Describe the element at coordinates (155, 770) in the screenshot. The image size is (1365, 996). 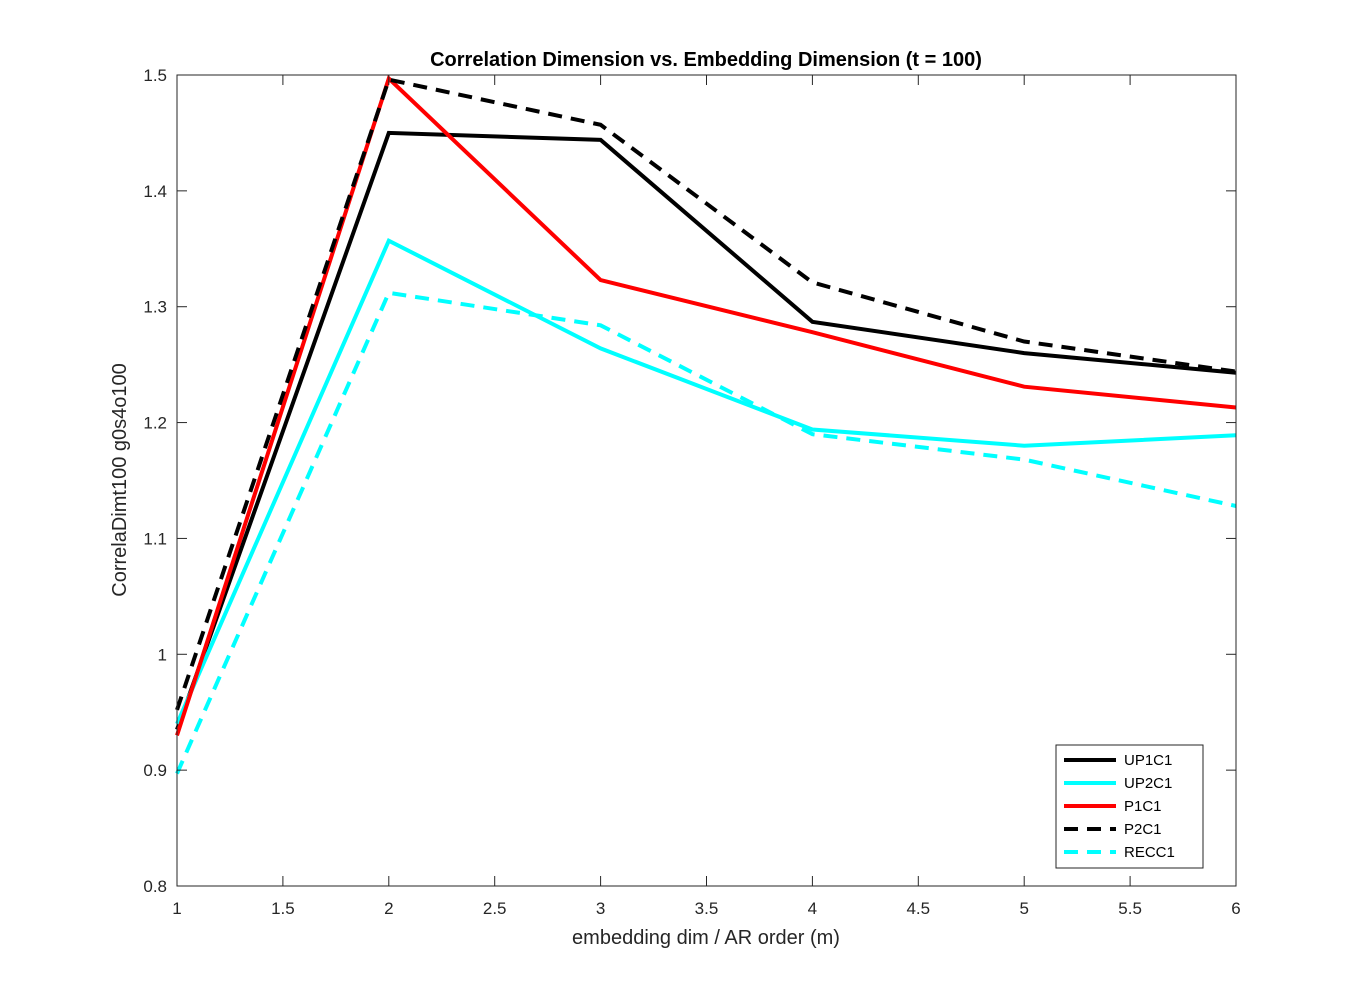
I see `y-tick-label: 0.9` at that location.